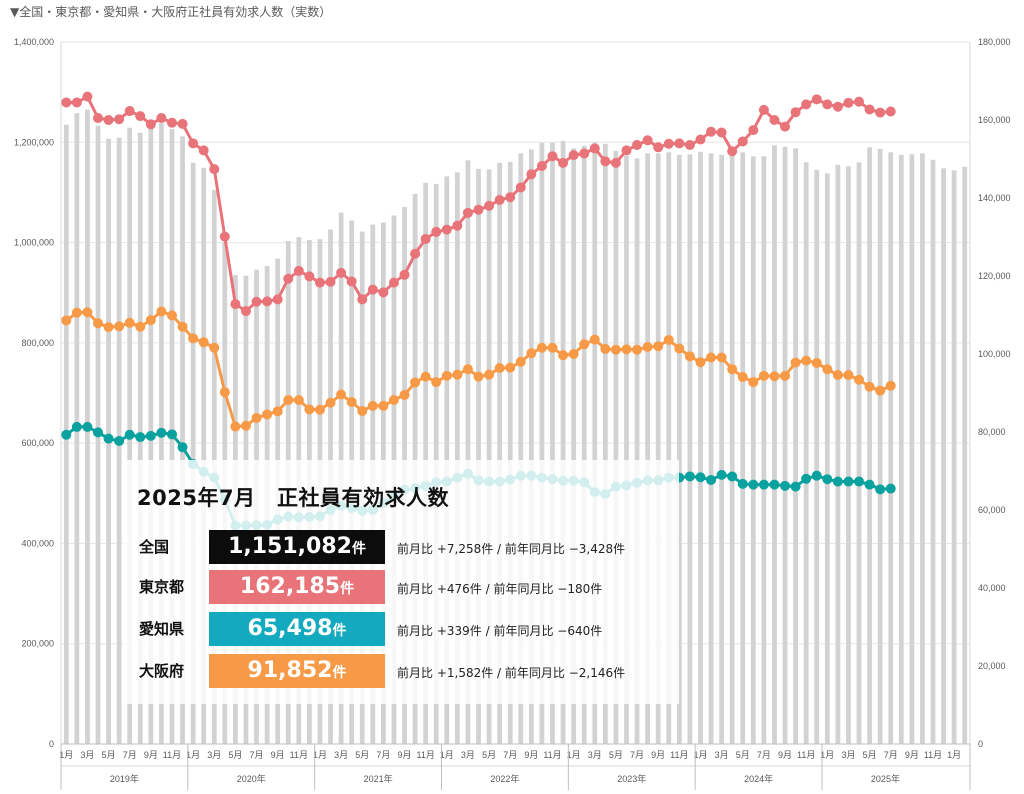  I want to click on row-value: 65,498, so click(290, 628).